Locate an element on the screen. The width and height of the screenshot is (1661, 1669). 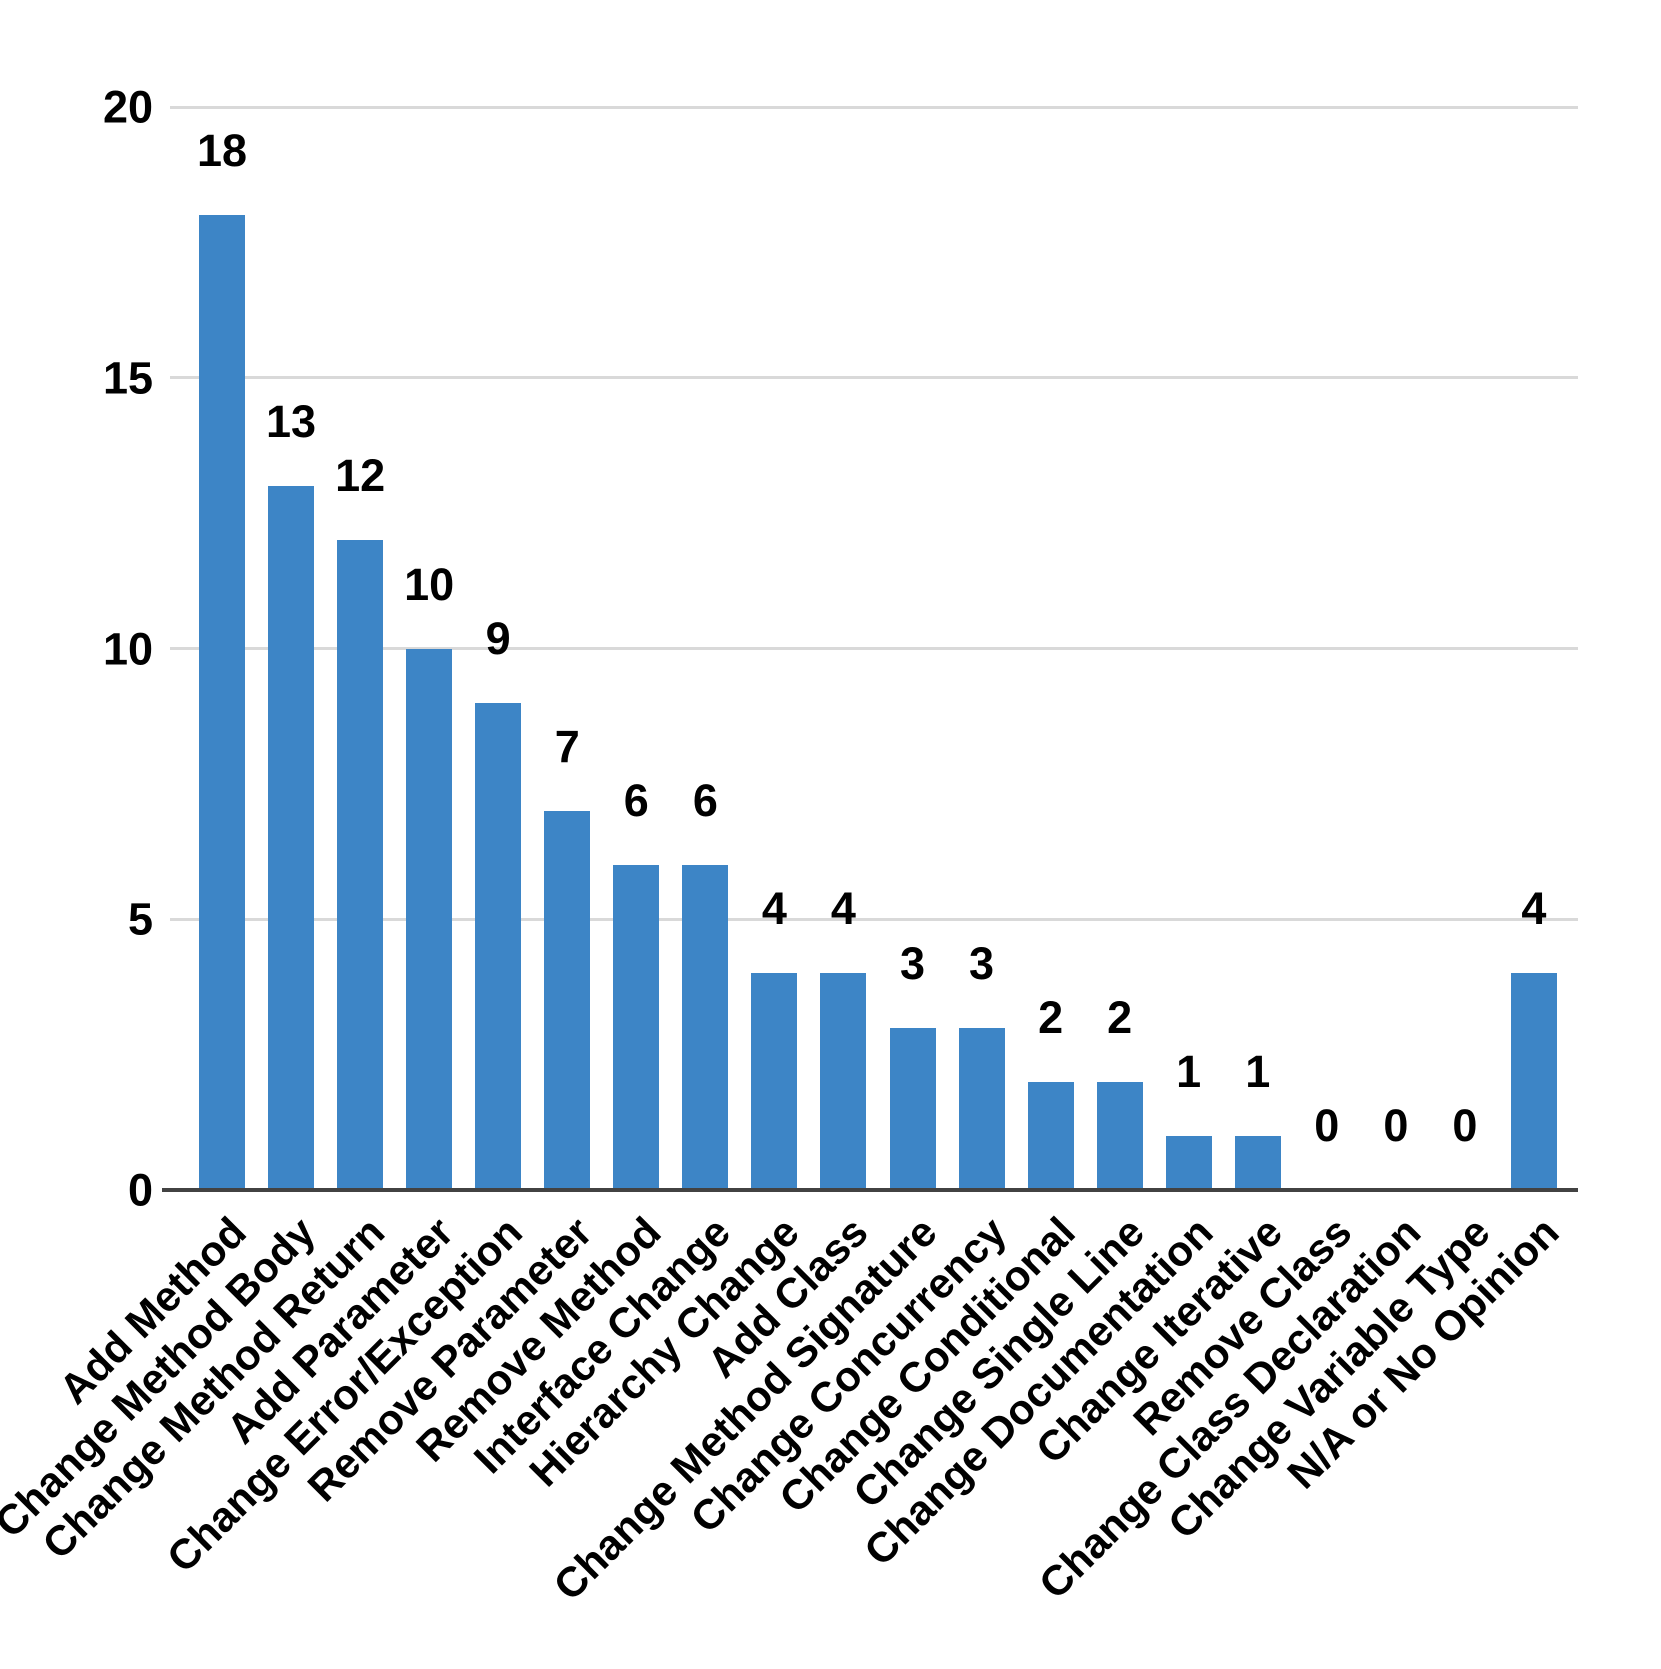
y-tick-label: 10 is located at coordinates (127, 648).